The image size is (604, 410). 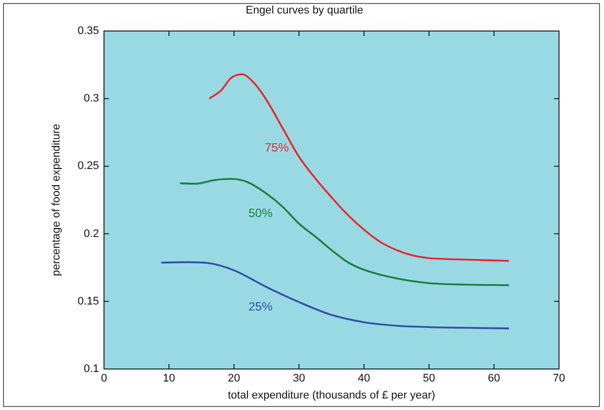 I want to click on y-tick-label: 0.1, so click(x=91, y=369).